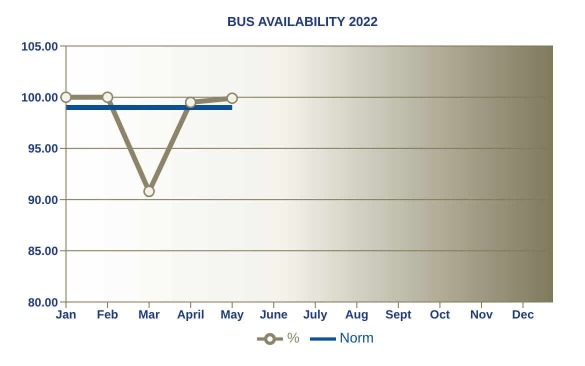 The width and height of the screenshot is (585, 366). I want to click on y-tick-label: 95.00, so click(43, 149).